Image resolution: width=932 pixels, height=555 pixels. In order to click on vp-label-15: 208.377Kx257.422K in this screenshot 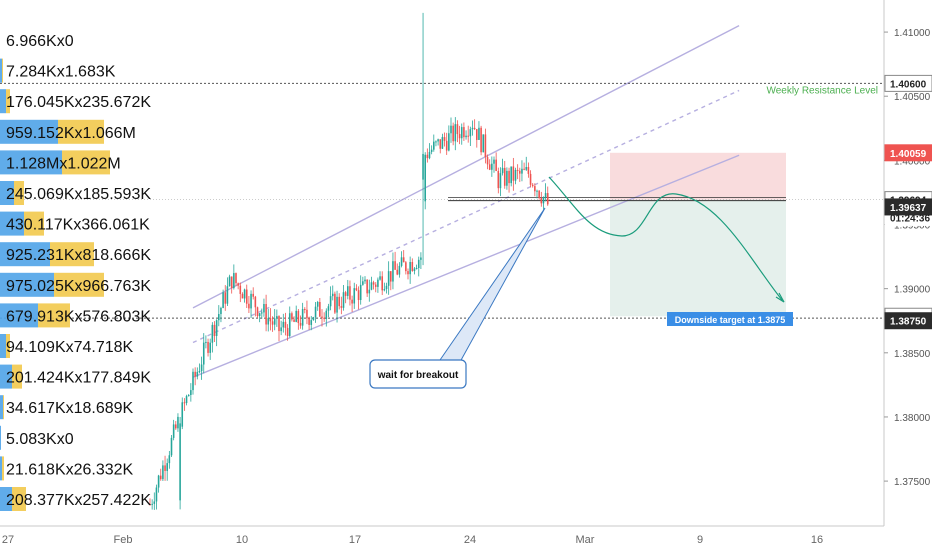, I will do `click(78, 500)`.